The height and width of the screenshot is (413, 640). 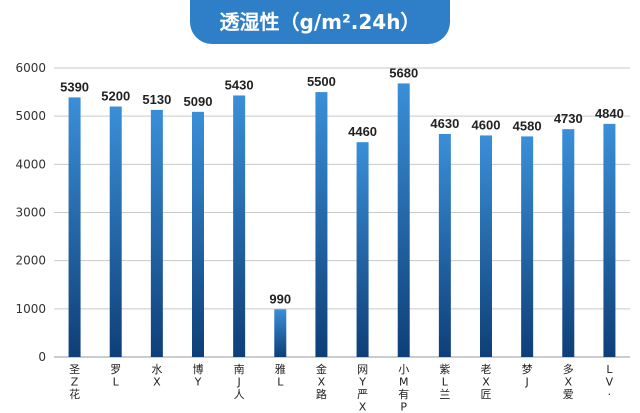 What do you see at coordinates (42, 357) in the screenshot?
I see `y-tick-label: 0` at bounding box center [42, 357].